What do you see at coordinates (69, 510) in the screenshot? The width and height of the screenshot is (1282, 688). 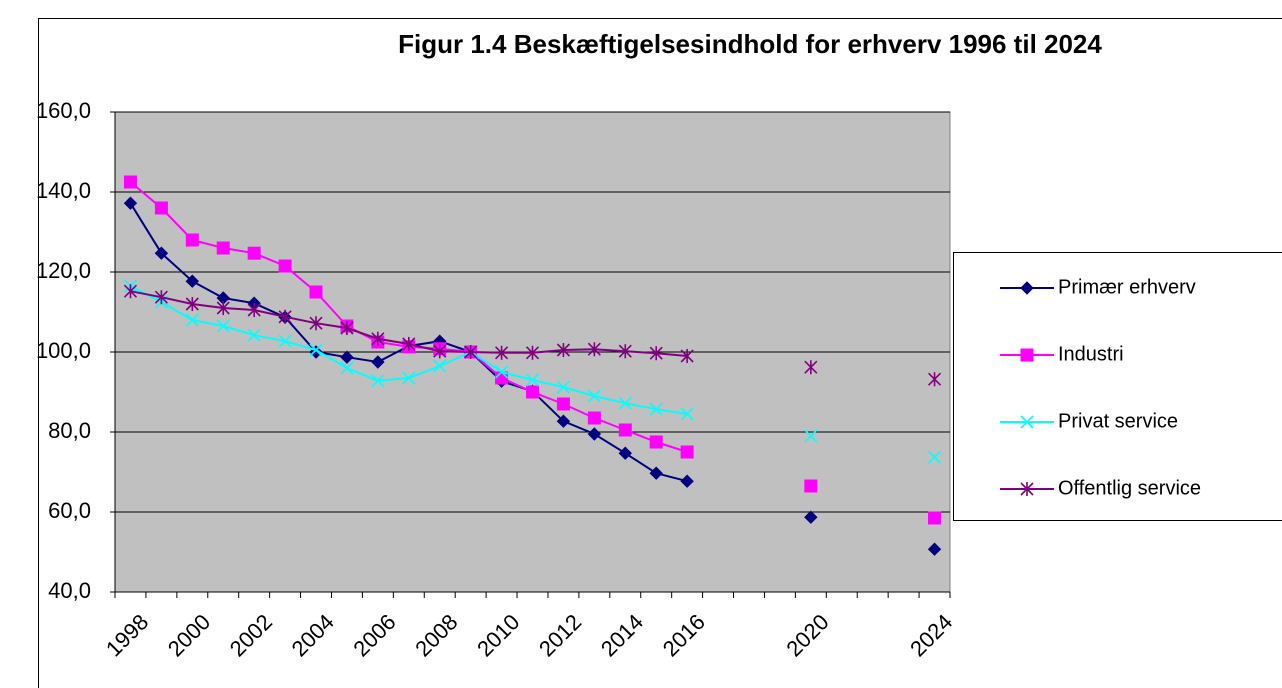 I see `y-tick-label: 60,0` at bounding box center [69, 510].